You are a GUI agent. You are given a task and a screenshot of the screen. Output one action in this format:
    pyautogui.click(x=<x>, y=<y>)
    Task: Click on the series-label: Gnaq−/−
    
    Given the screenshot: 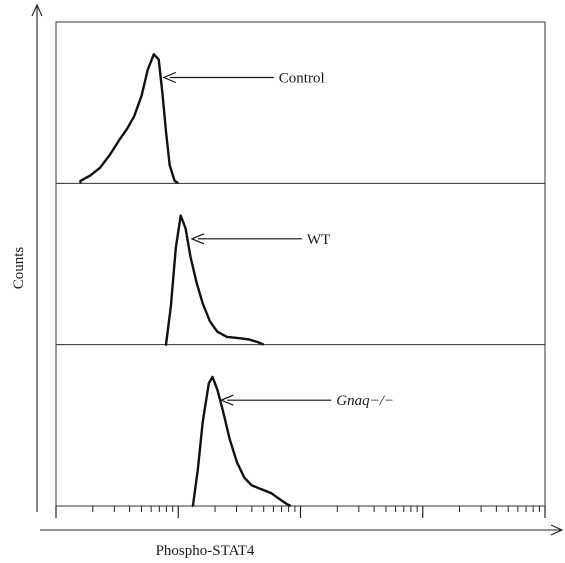 What is the action you would take?
    pyautogui.click(x=365, y=401)
    